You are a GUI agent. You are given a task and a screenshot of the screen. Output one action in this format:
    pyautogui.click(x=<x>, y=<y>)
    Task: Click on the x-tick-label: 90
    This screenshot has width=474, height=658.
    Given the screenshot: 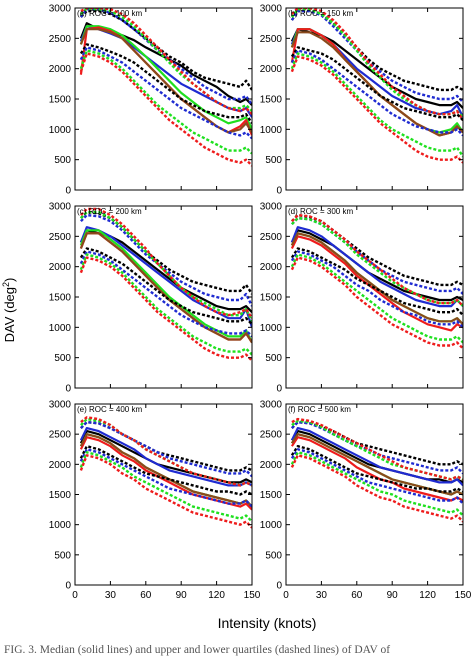 What is the action you would take?
    pyautogui.click(x=393, y=595)
    